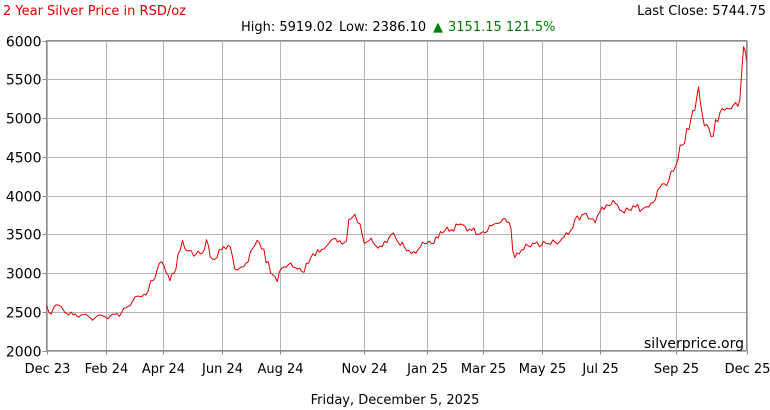 This screenshot has height=410, width=770. I want to click on x-tick-label: Jan 25, so click(427, 369).